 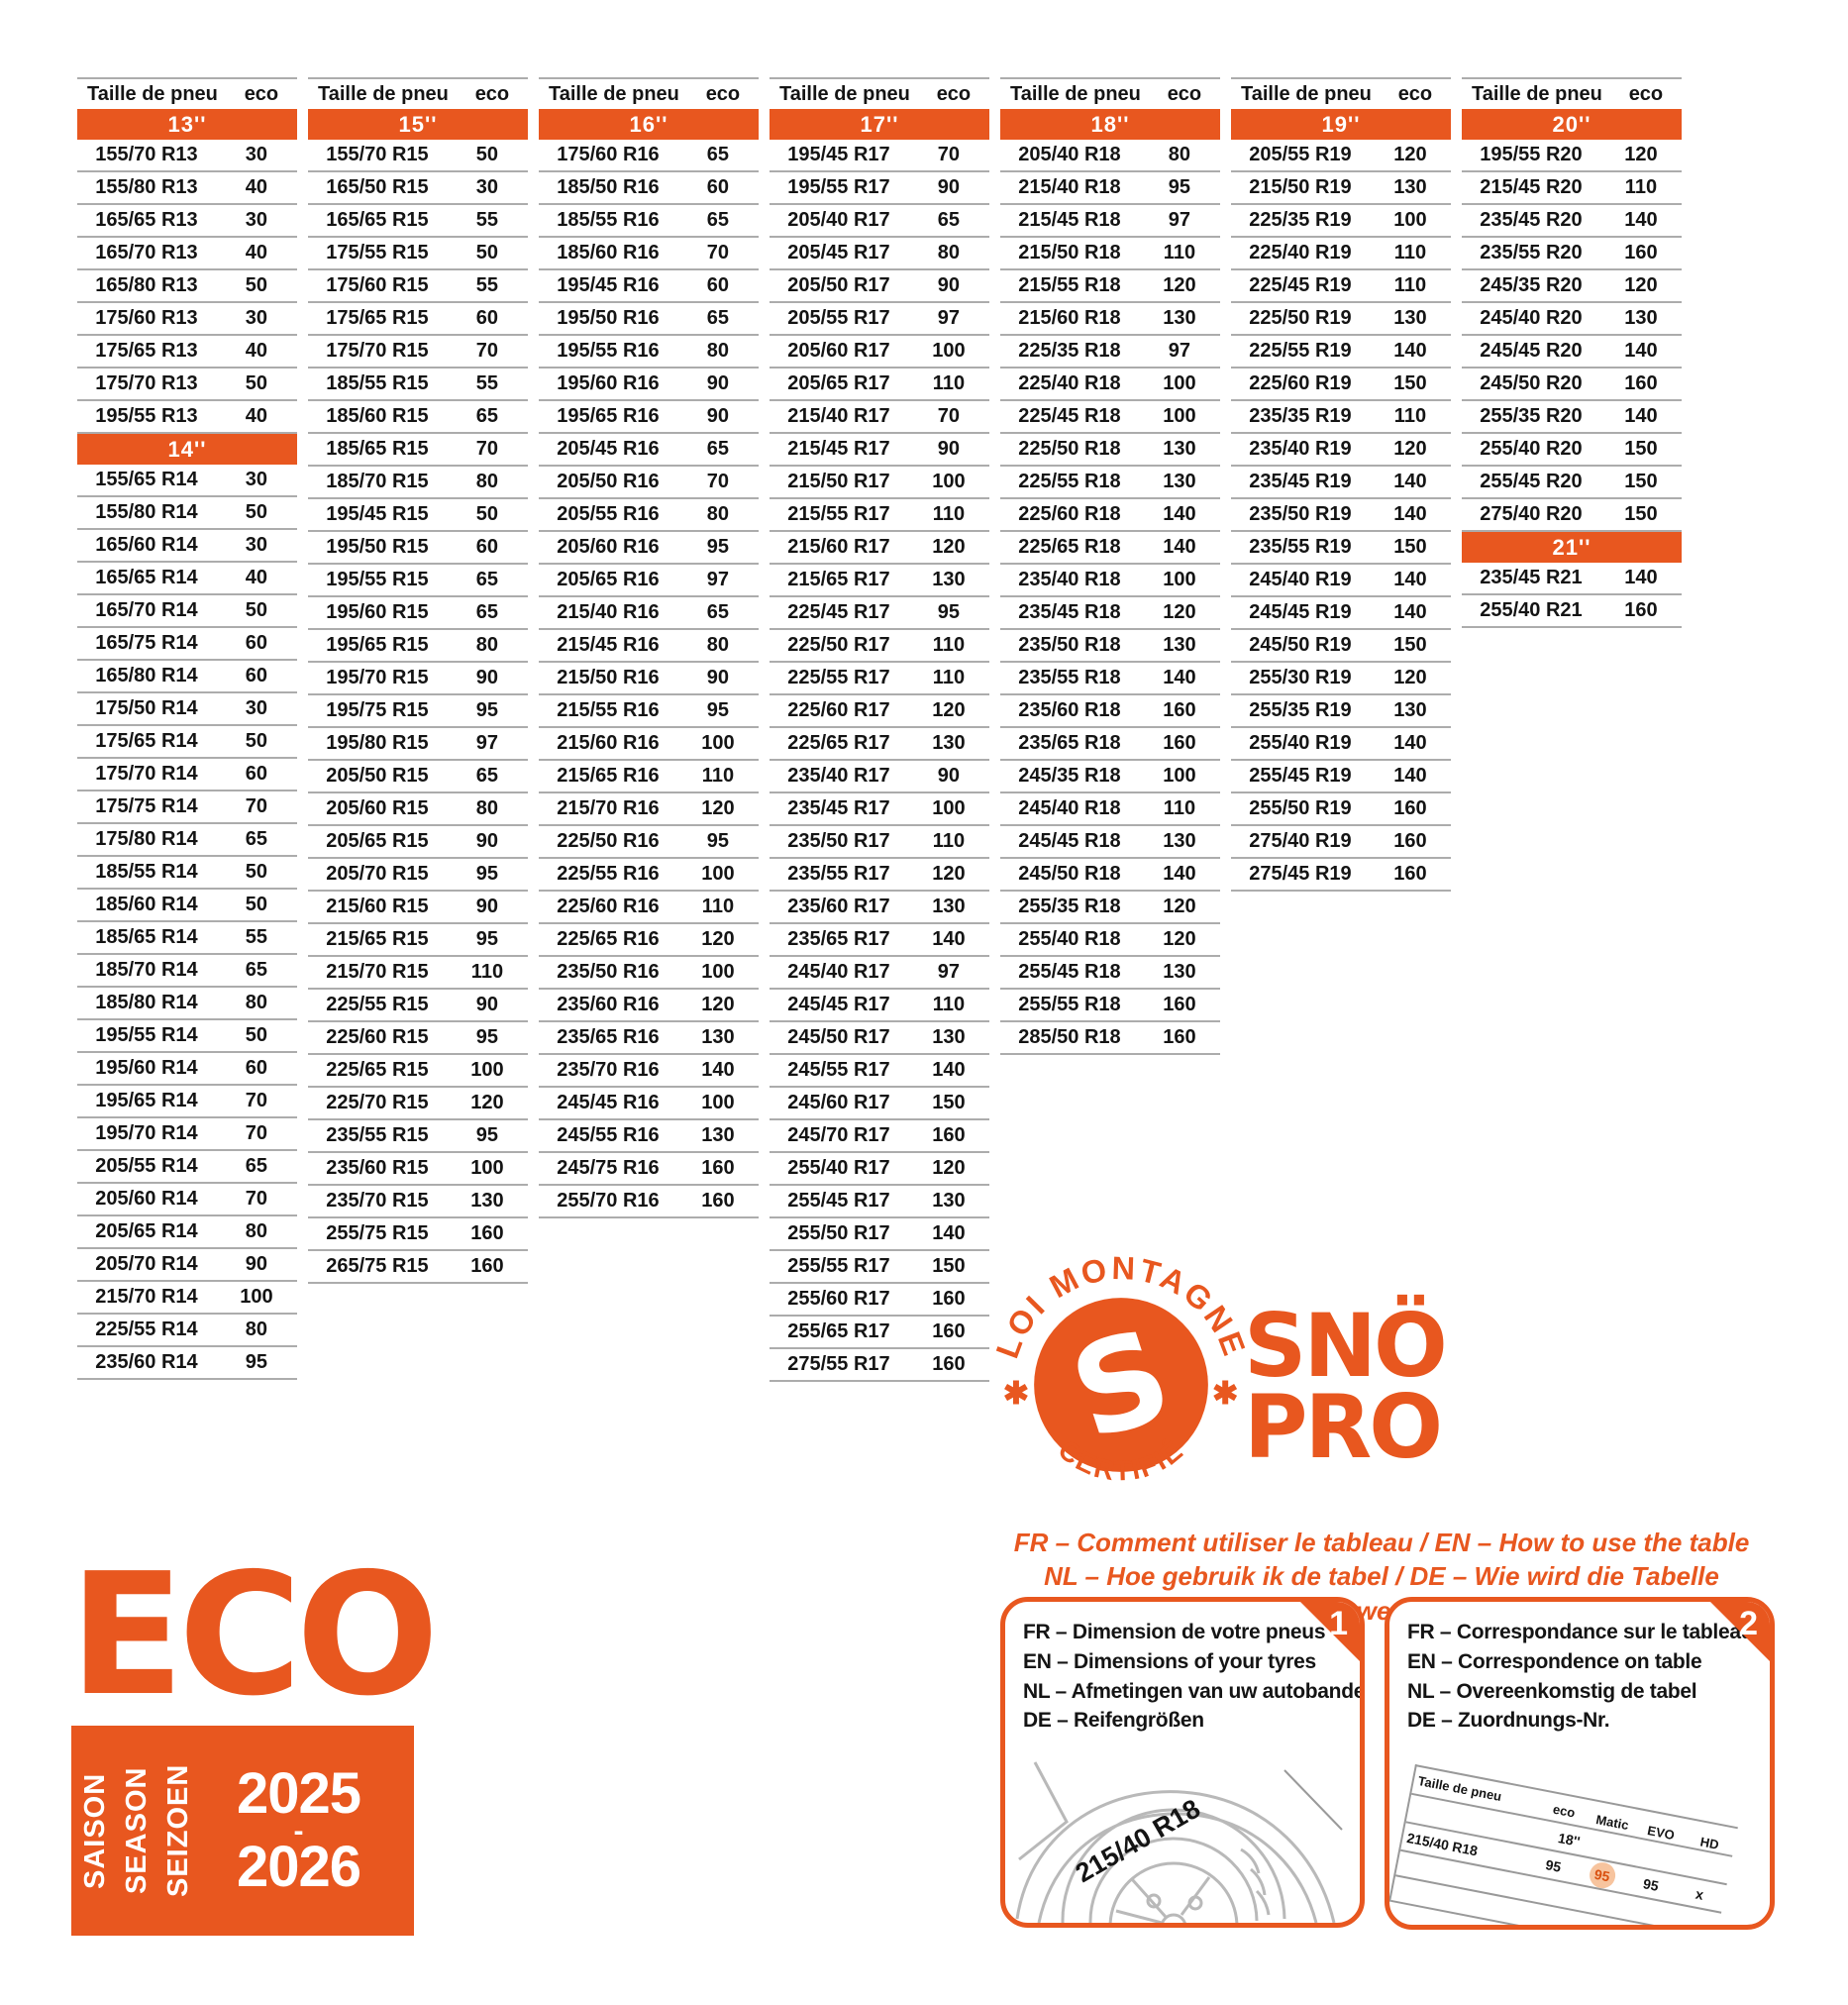 I want to click on table-row: 175/70 R15 70, so click(x=418, y=353).